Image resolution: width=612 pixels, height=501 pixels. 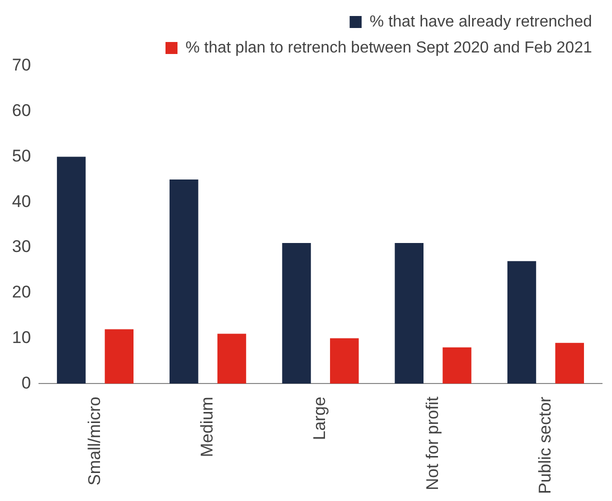 I want to click on y-tick-label: 10, so click(x=21, y=337).